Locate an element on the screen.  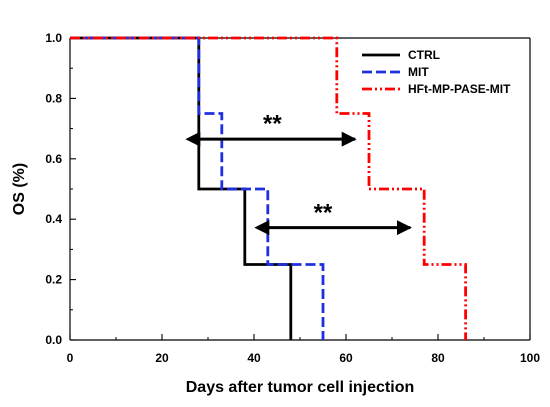
x-tick-label: 100 is located at coordinates (530, 358).